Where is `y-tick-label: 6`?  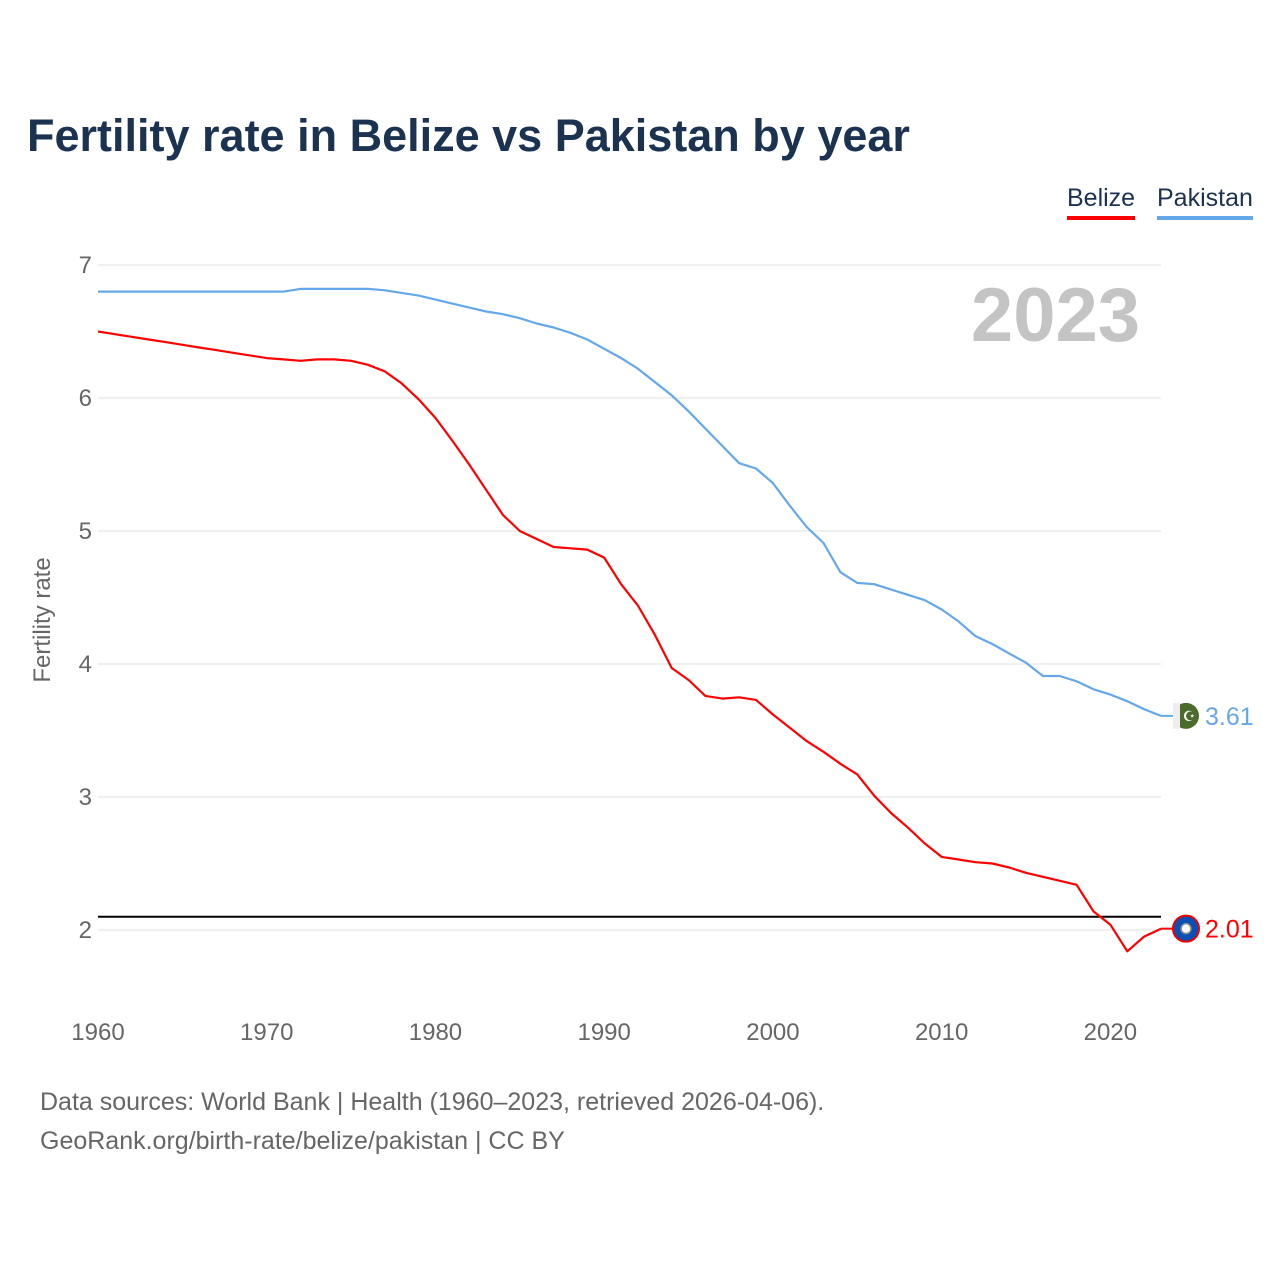
y-tick-label: 6 is located at coordinates (85, 398).